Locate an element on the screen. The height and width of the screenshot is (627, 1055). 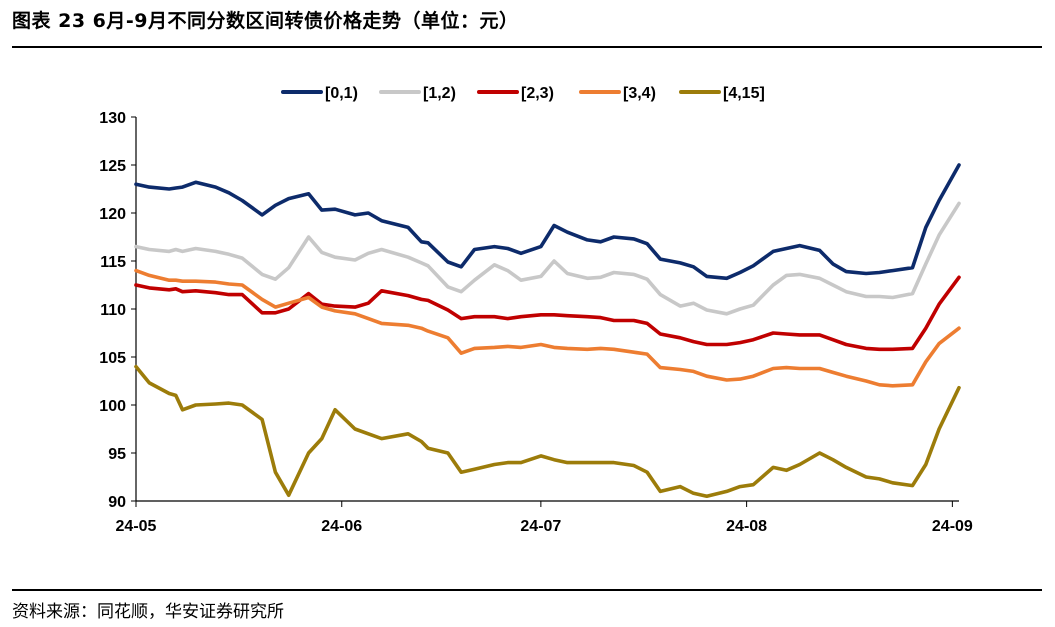
y-tick-label: 120 is located at coordinates (112, 214).